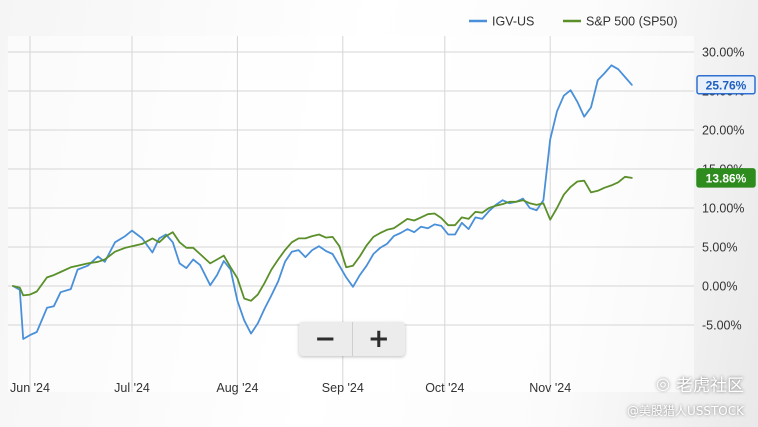 The width and height of the screenshot is (758, 427). Describe the element at coordinates (132, 388) in the screenshot. I see `x-tick-label: Jul '24` at that location.